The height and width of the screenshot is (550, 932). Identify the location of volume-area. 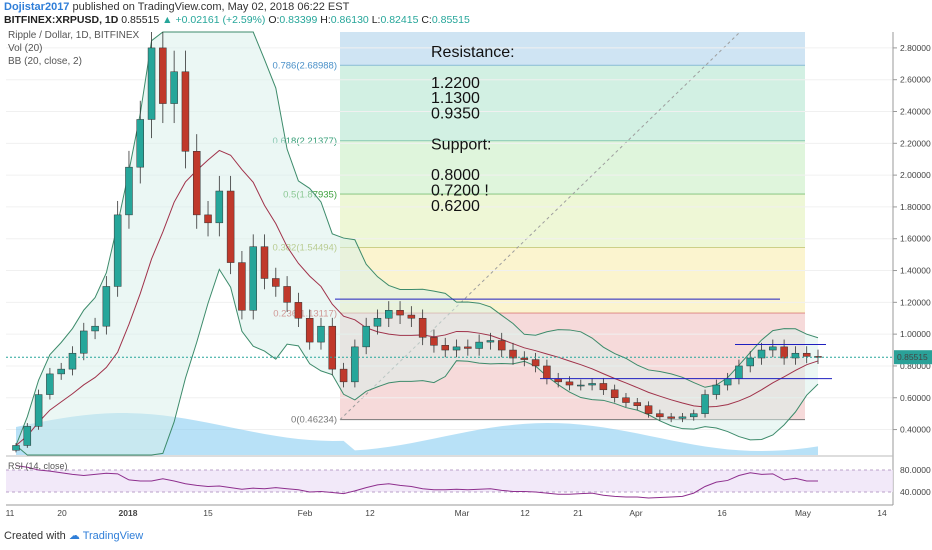
(417, 434).